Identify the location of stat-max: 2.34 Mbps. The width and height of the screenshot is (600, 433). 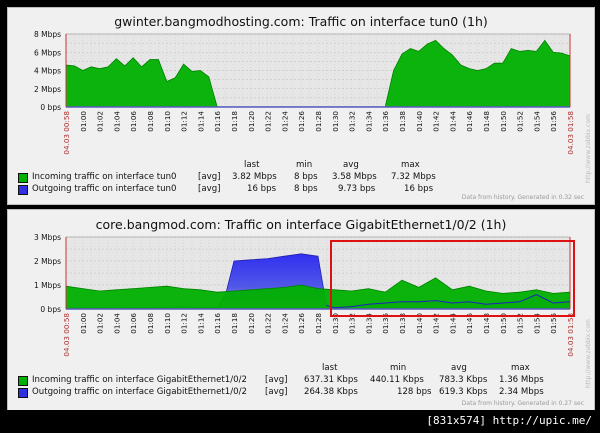
(521, 392).